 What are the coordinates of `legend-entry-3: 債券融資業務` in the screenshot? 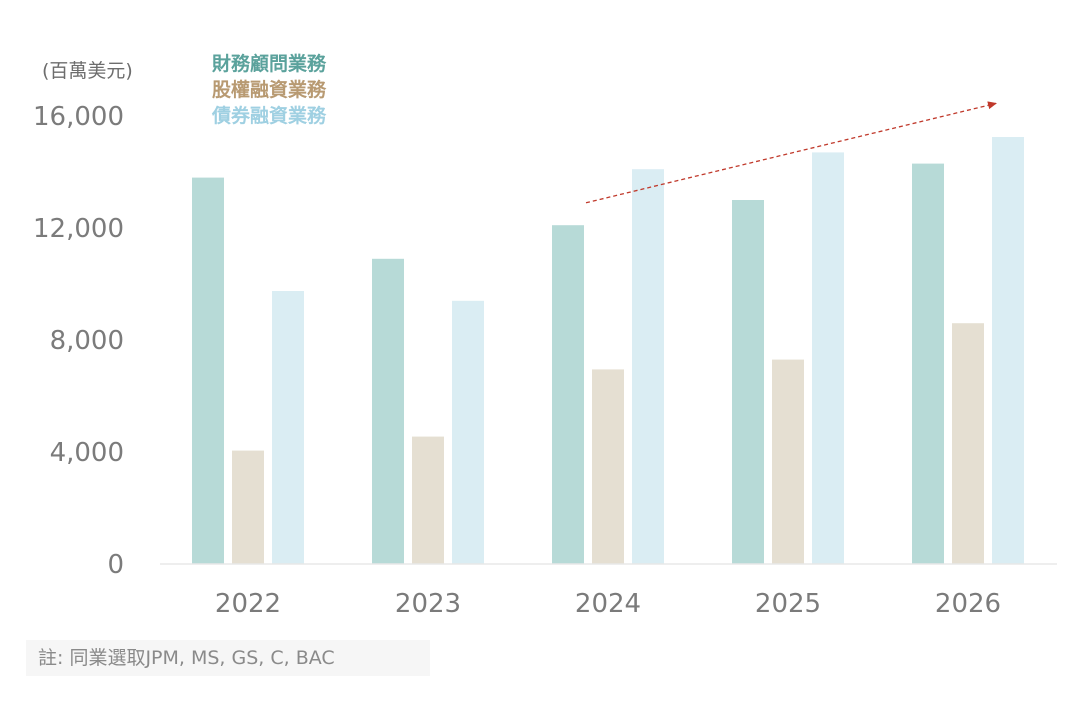 It's located at (269, 115).